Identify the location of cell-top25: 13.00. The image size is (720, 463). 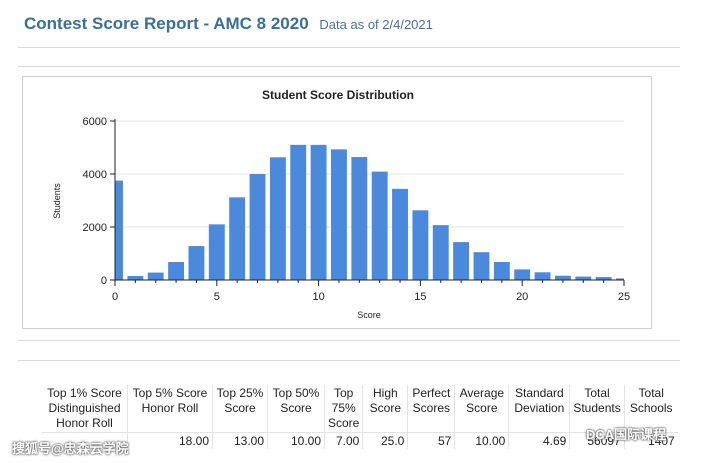
(240, 440).